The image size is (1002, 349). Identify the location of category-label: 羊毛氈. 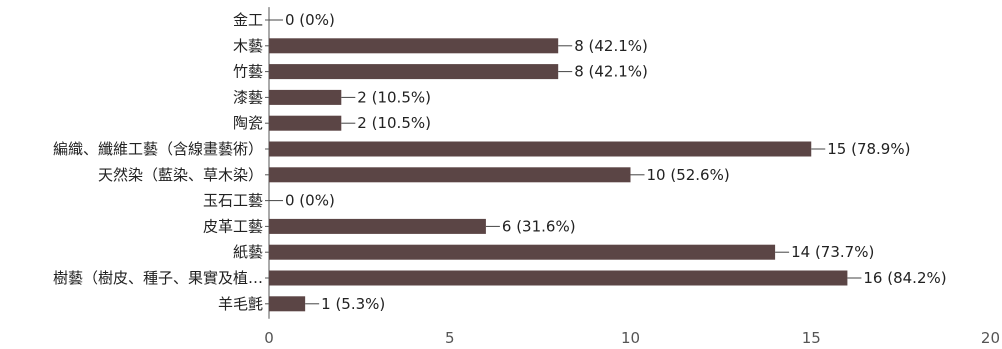
(240, 304).